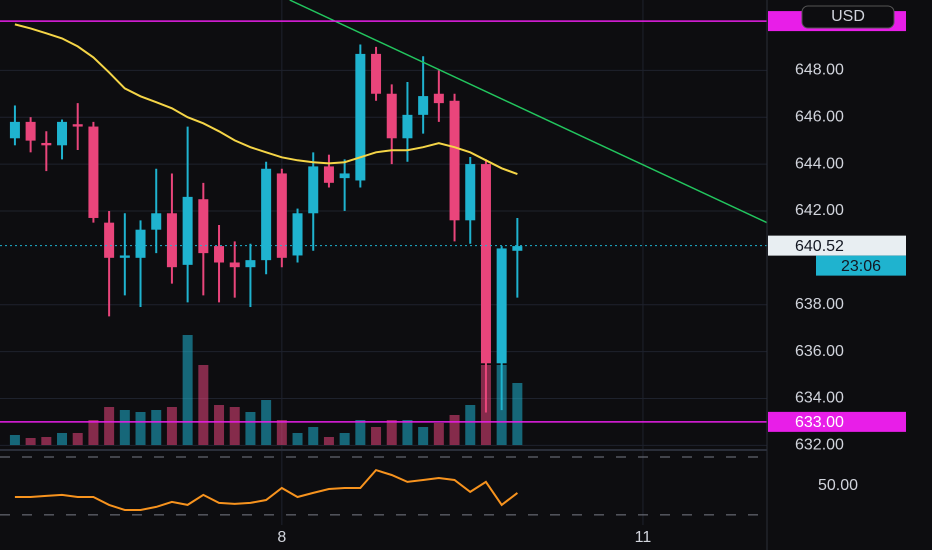  I want to click on y-tick-label: 642.00, so click(819, 210).